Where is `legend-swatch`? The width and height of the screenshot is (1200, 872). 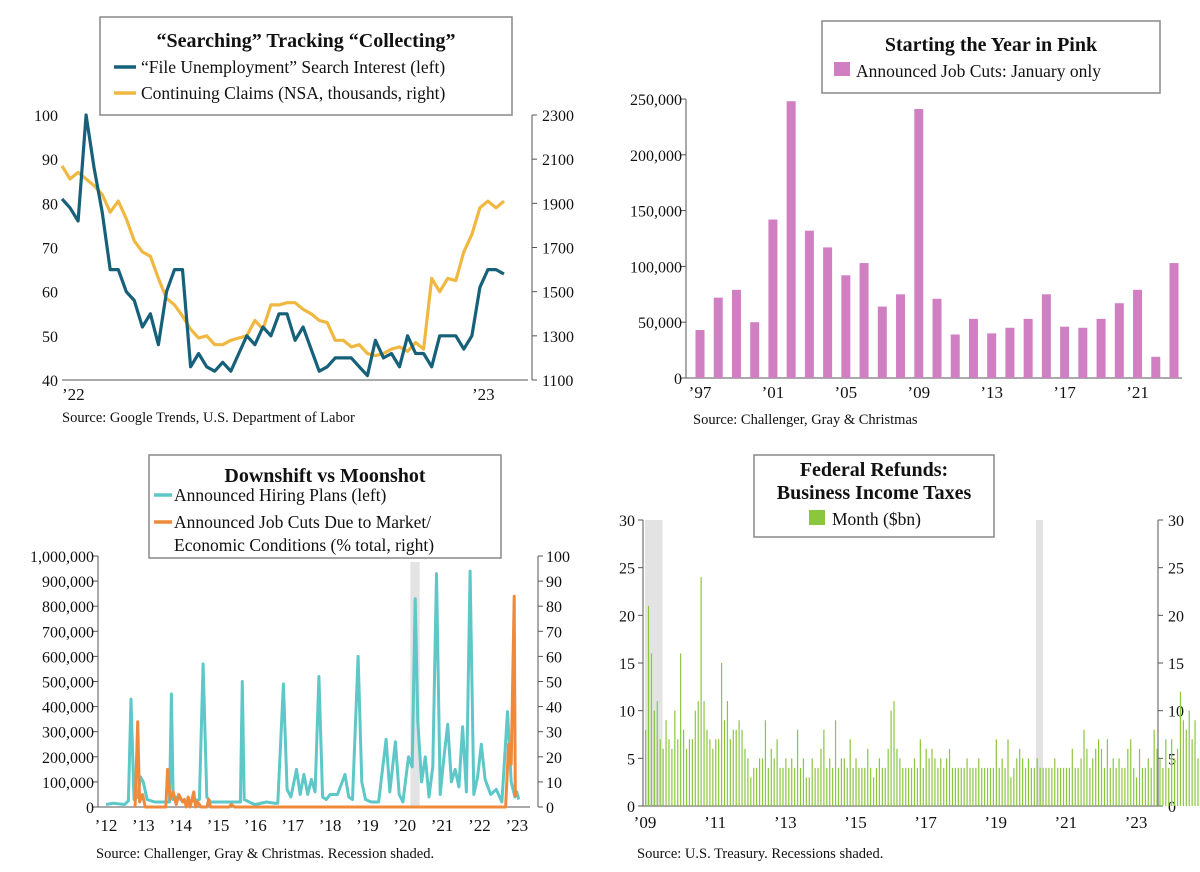
legend-swatch is located at coordinates (842, 69).